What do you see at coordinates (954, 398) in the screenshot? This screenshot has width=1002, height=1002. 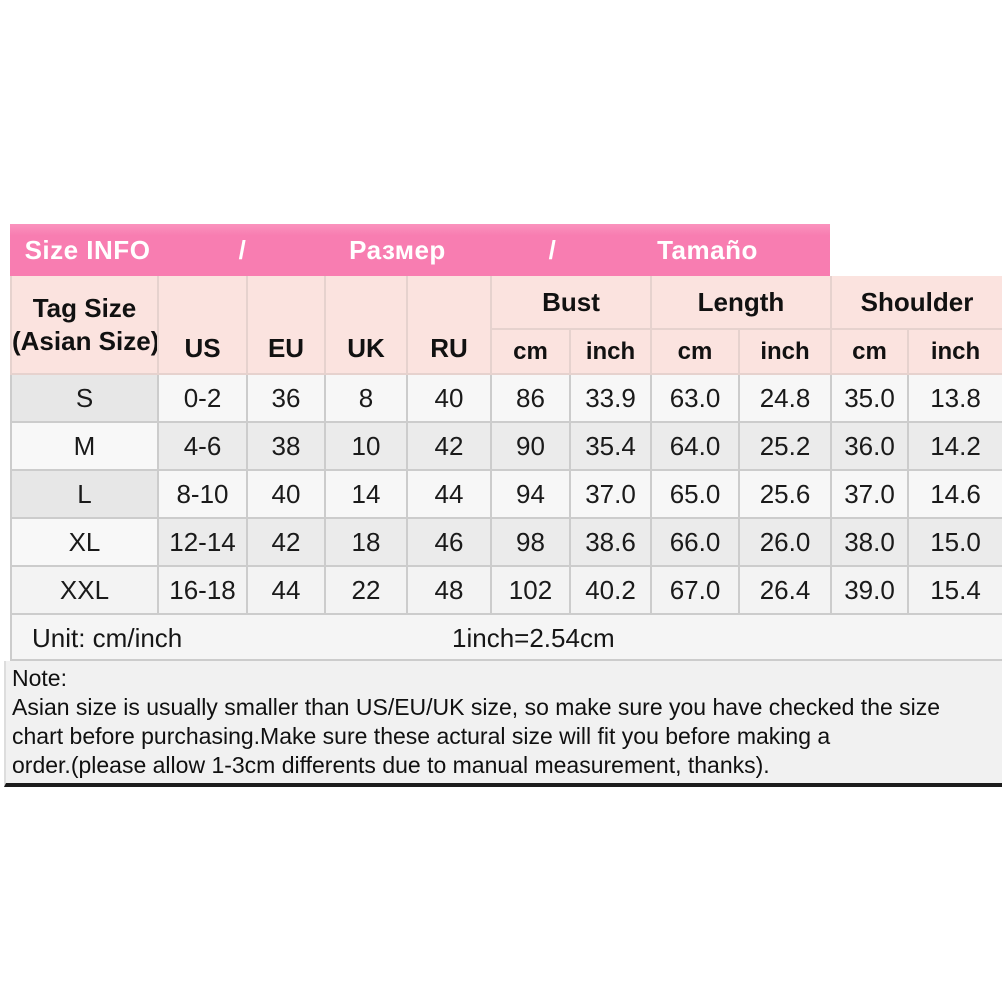 I see `size-value-cell: 13.8` at bounding box center [954, 398].